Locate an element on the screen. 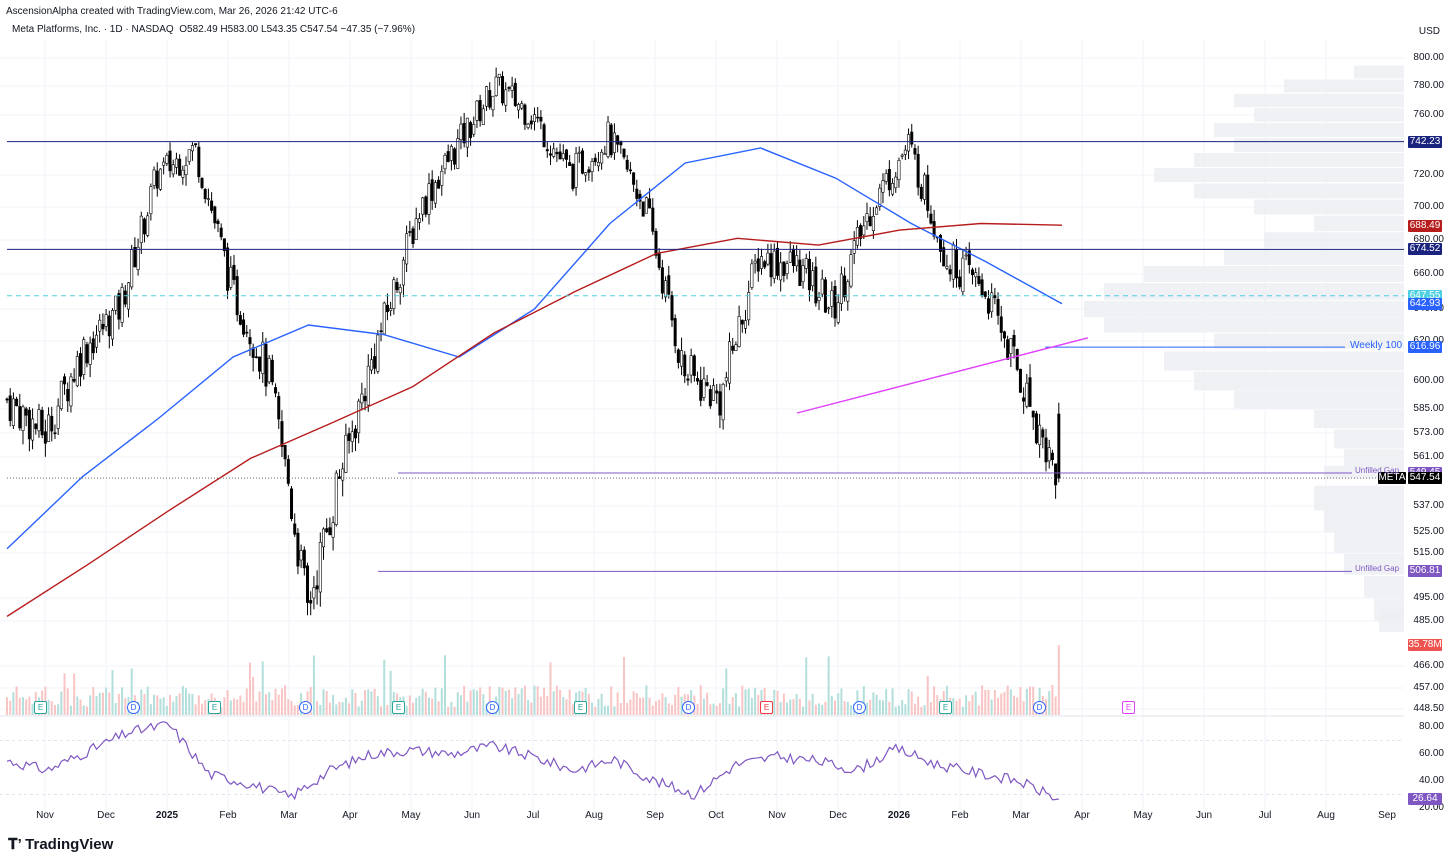 The height and width of the screenshot is (865, 1456). time-axis-label: Feb is located at coordinates (228, 815).